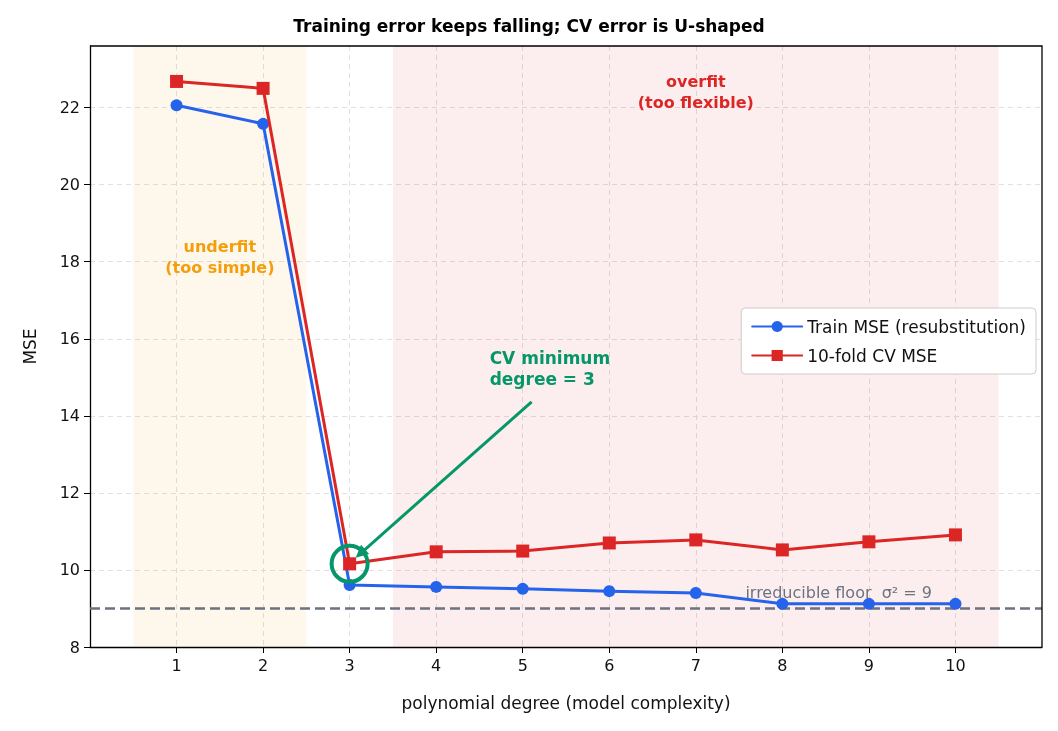 This screenshot has height=731, width=1058. I want to click on band-label: underfit (too simple), so click(220, 256).